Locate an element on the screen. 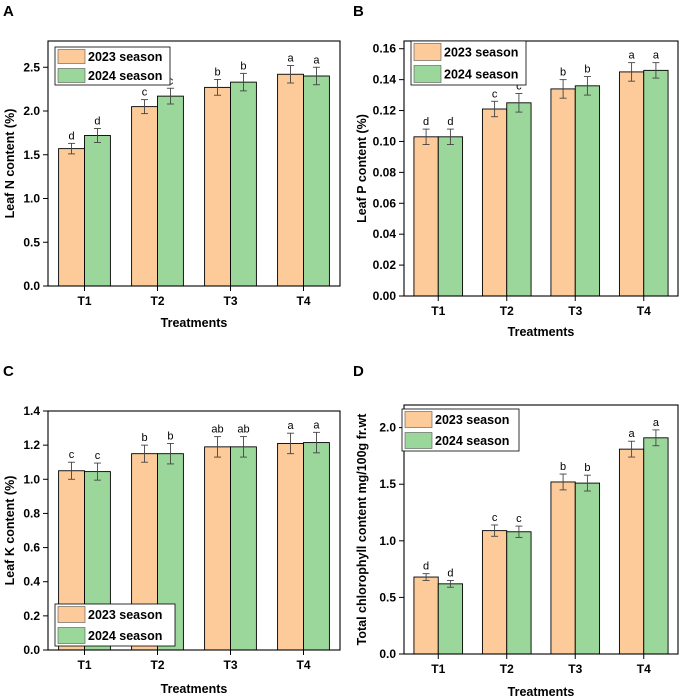 The width and height of the screenshot is (685, 697). panel-b-errorbar-t3-s1 is located at coordinates (563, 89).